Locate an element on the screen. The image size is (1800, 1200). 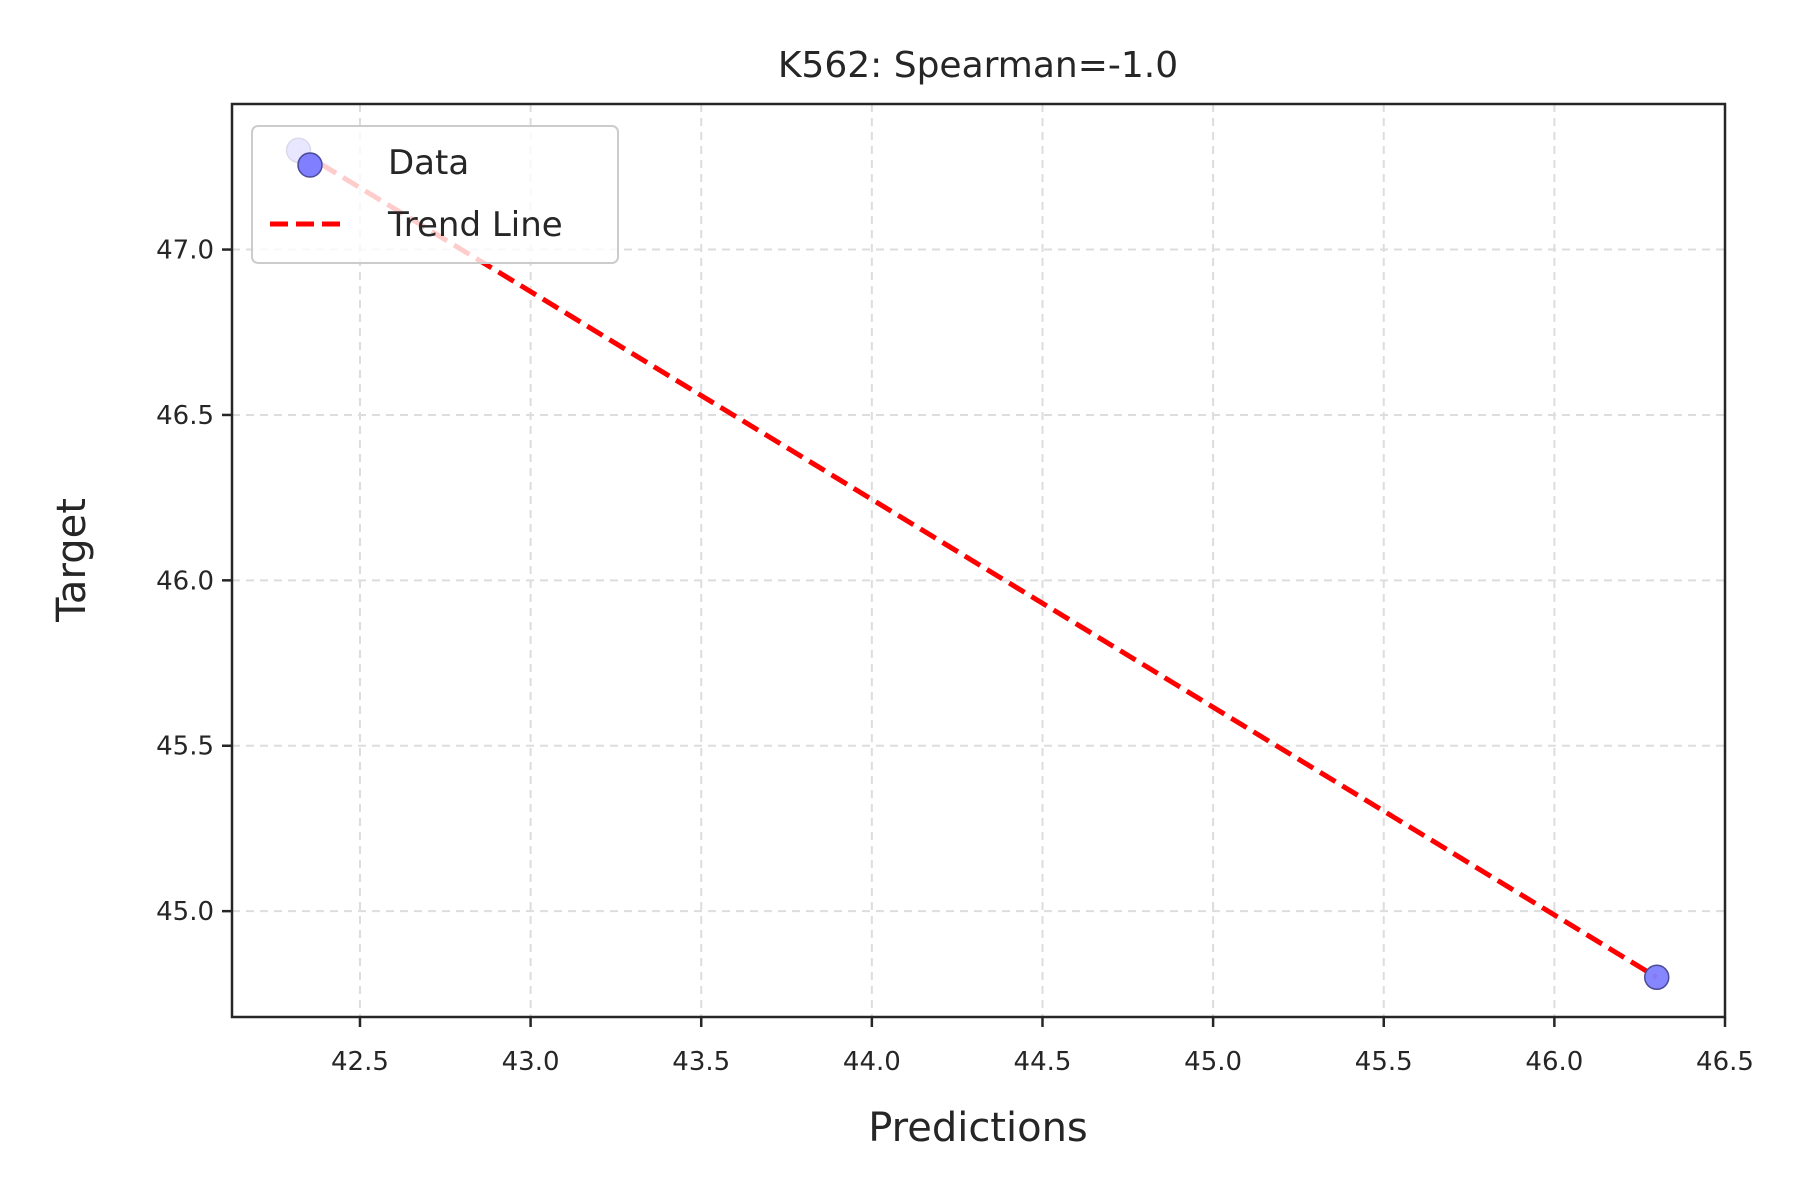
y-axis-ticks: 45.0 45.5 46.0 46.5 47.0 is located at coordinates (194, 581).